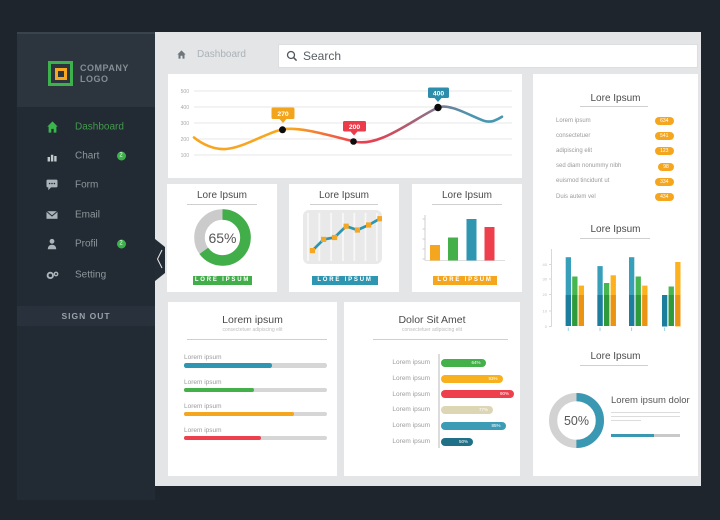 This screenshot has width=720, height=520. Describe the element at coordinates (185, 156) in the screenshot. I see `svg-text: 100` at that location.